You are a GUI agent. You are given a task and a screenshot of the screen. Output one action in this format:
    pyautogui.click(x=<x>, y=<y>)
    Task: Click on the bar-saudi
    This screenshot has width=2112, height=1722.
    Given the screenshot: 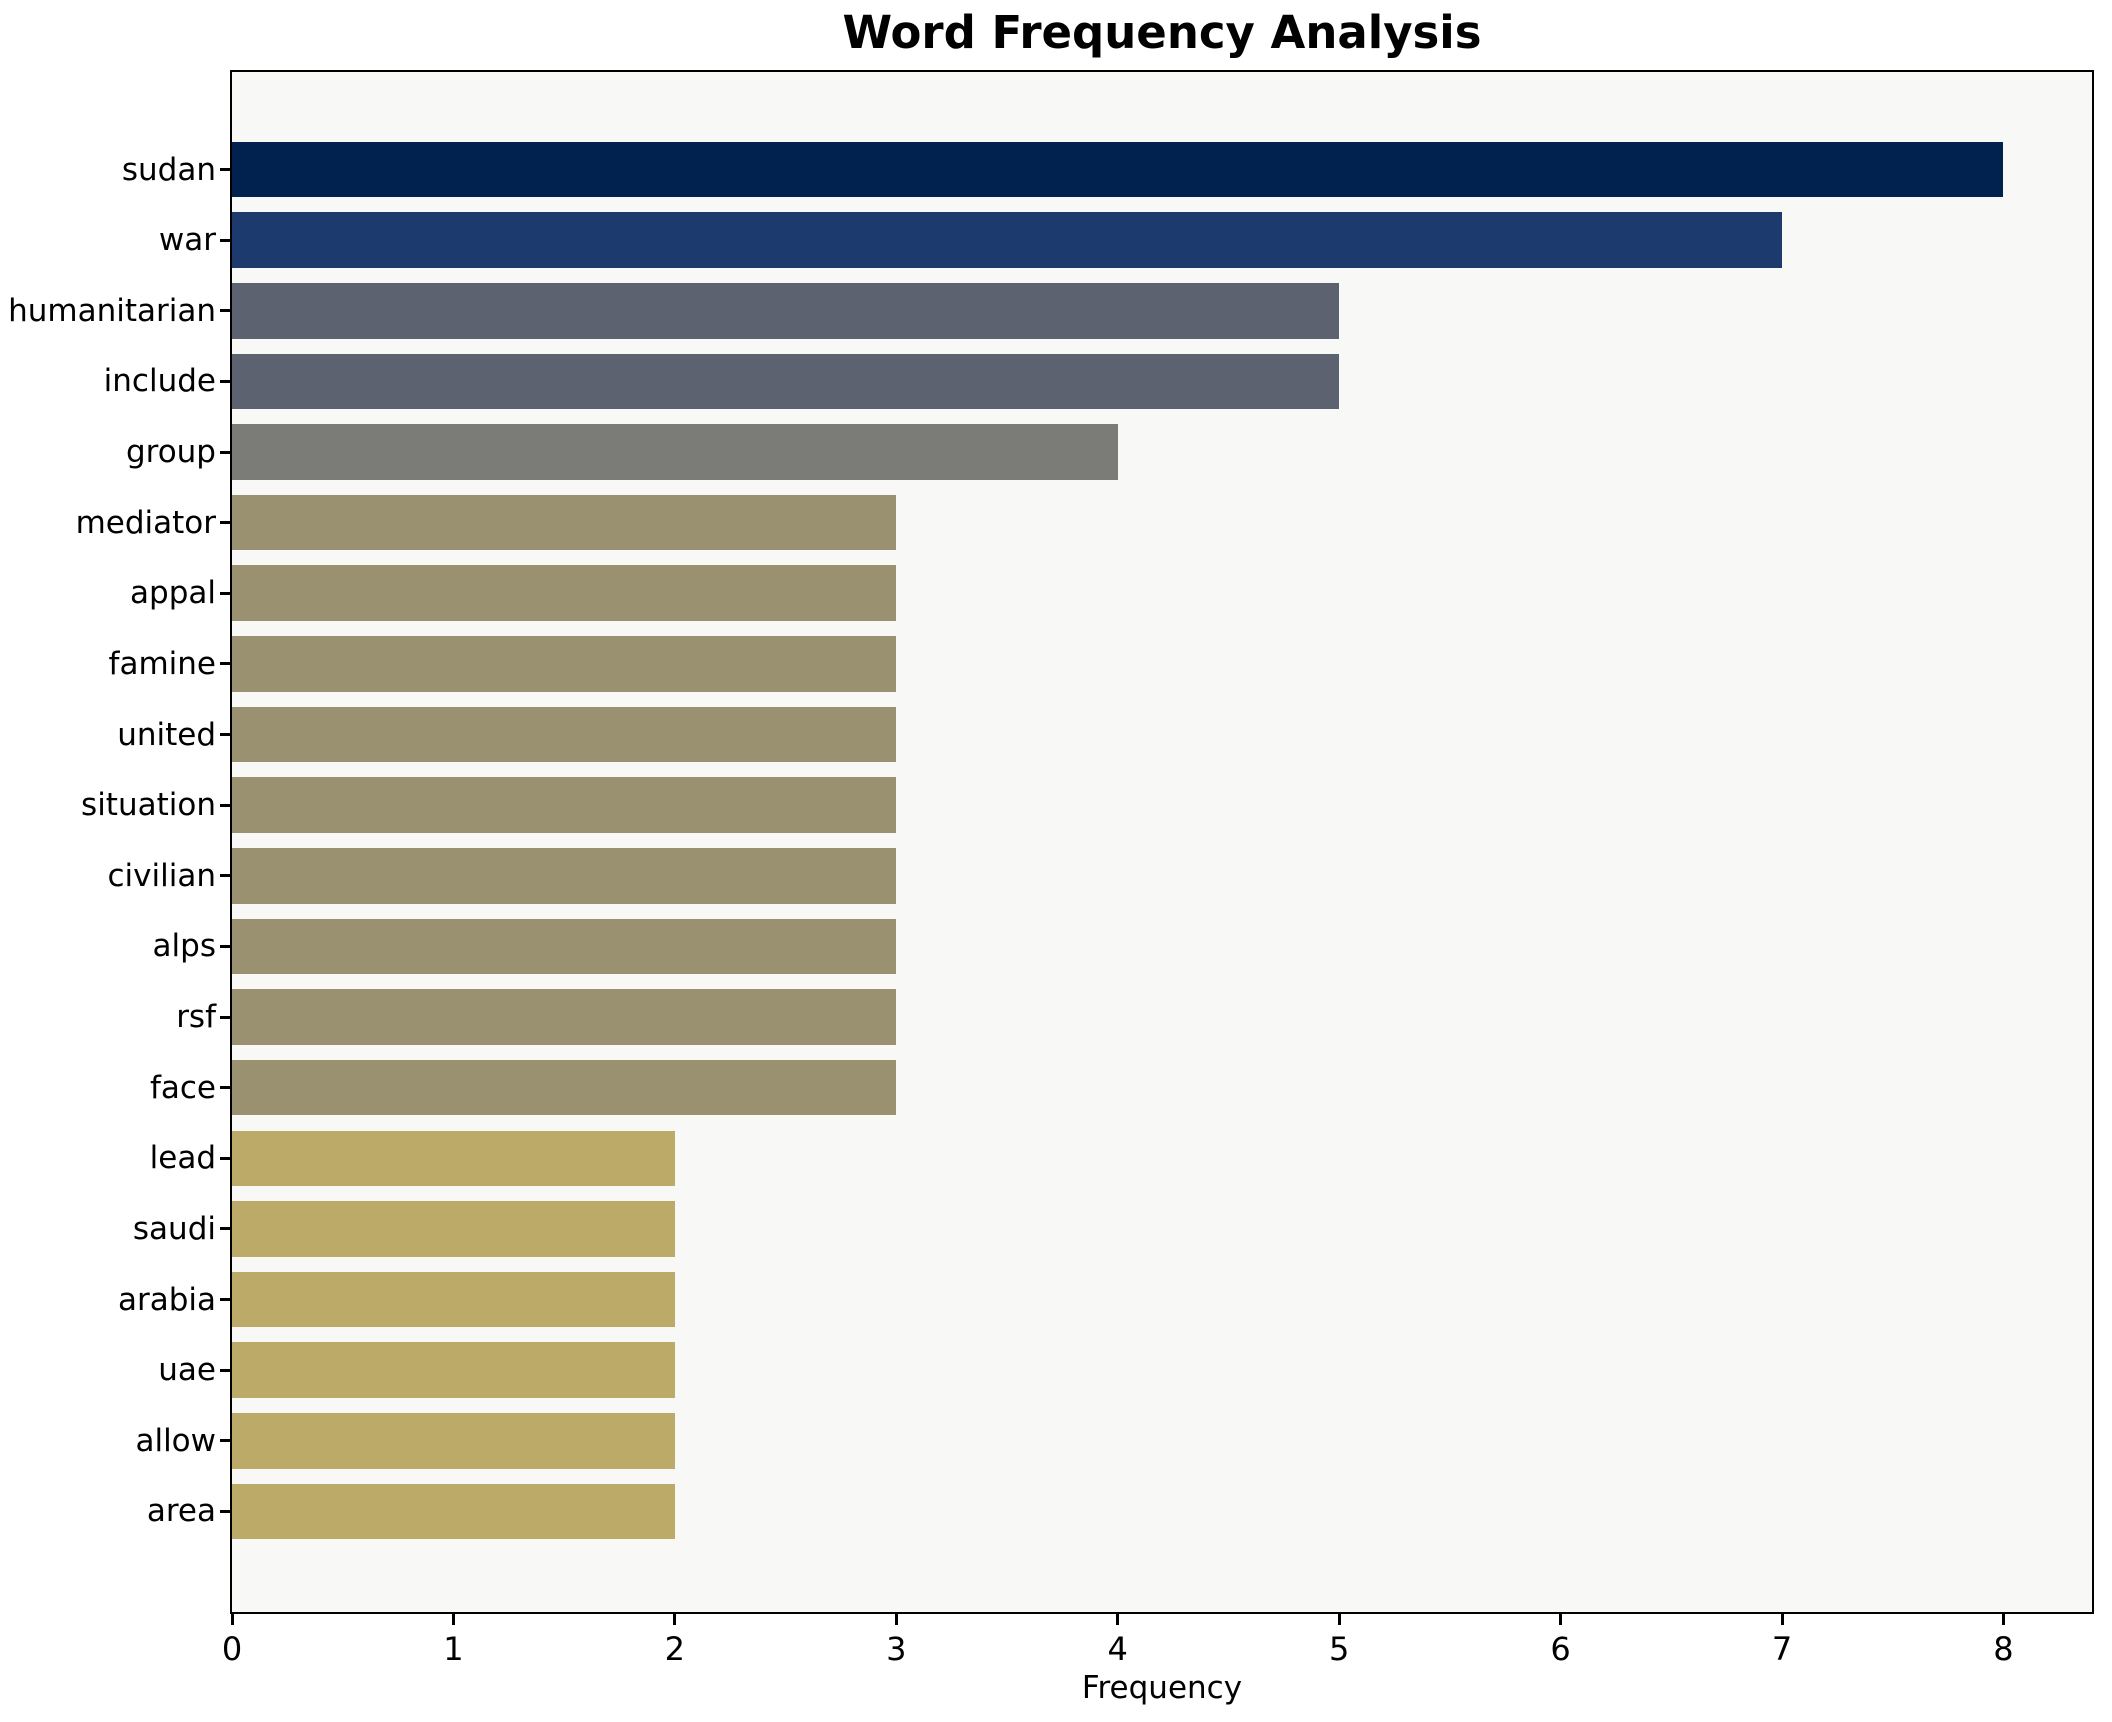 What is the action you would take?
    pyautogui.click(x=453, y=1229)
    